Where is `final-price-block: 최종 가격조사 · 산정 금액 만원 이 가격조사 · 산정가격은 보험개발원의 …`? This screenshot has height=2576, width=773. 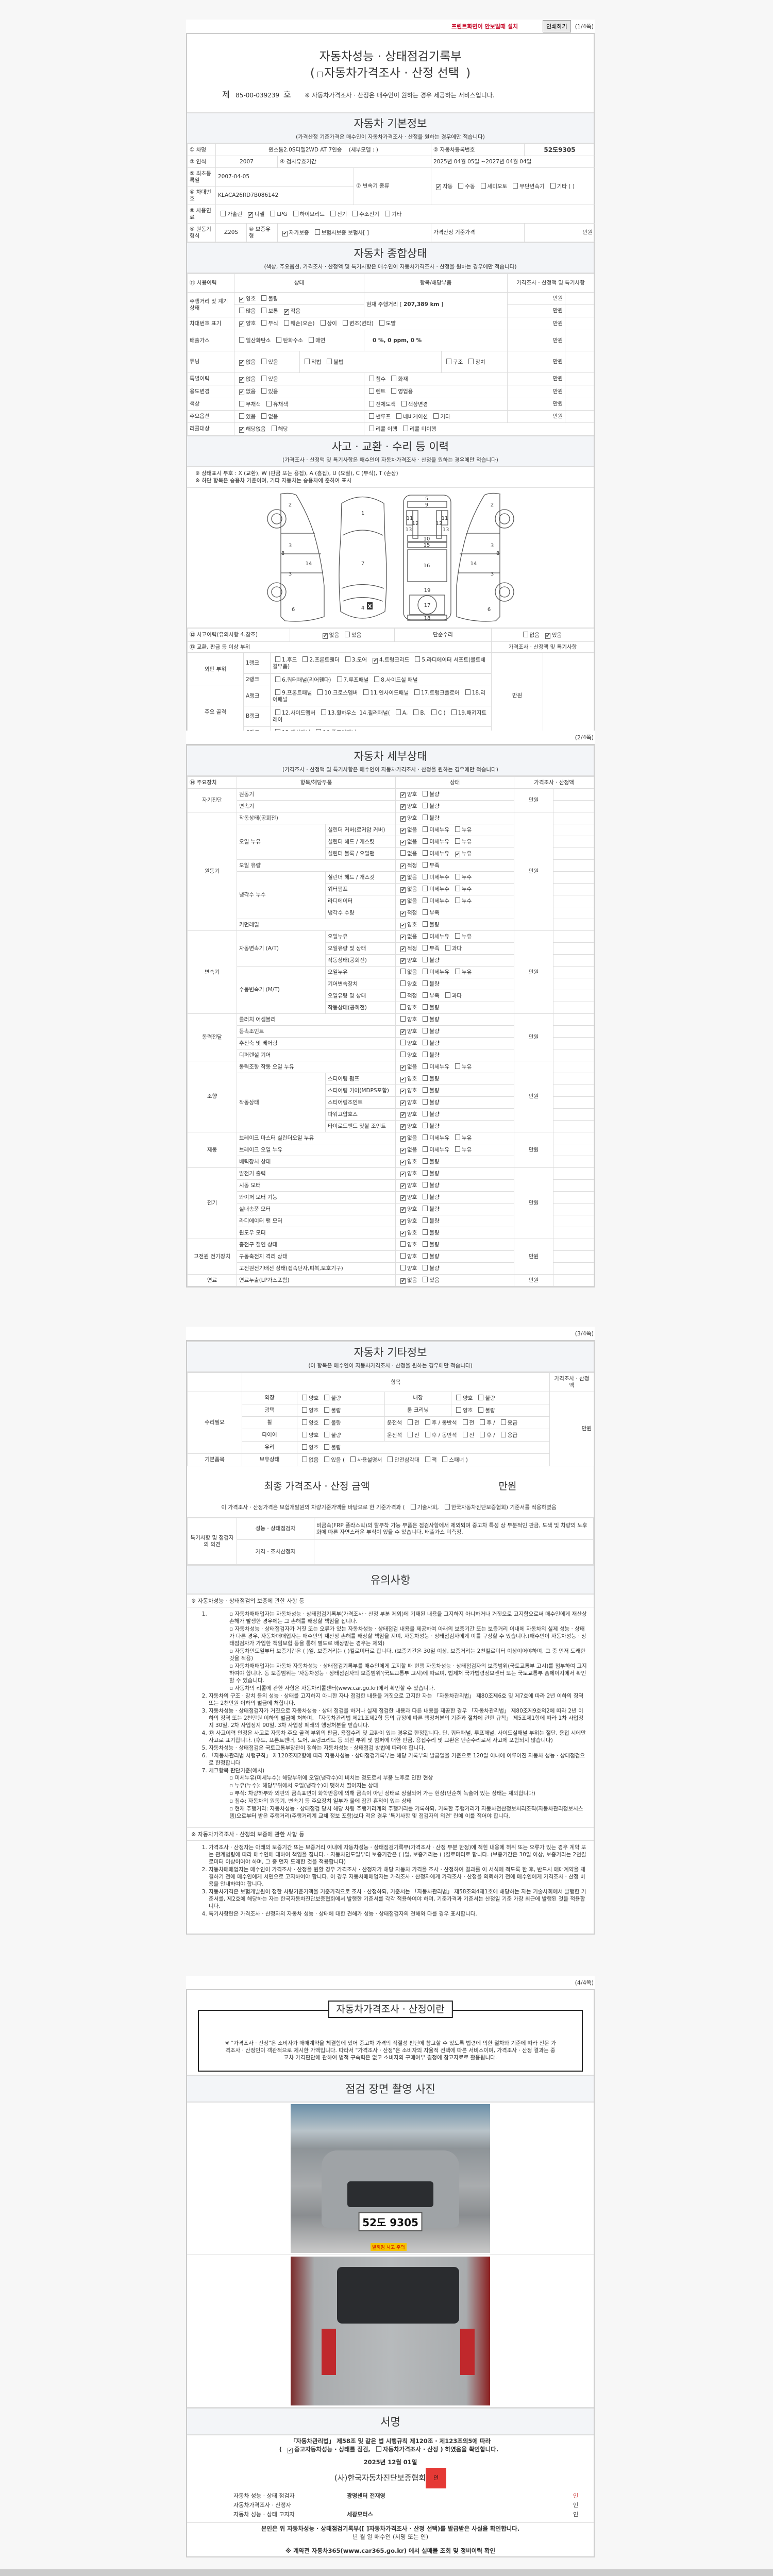
final-price-block: 최종 가격조사 · 산정 금액 만원 이 가격조사 · 산정가격은 보험개발원의 … is located at coordinates (390, 1492).